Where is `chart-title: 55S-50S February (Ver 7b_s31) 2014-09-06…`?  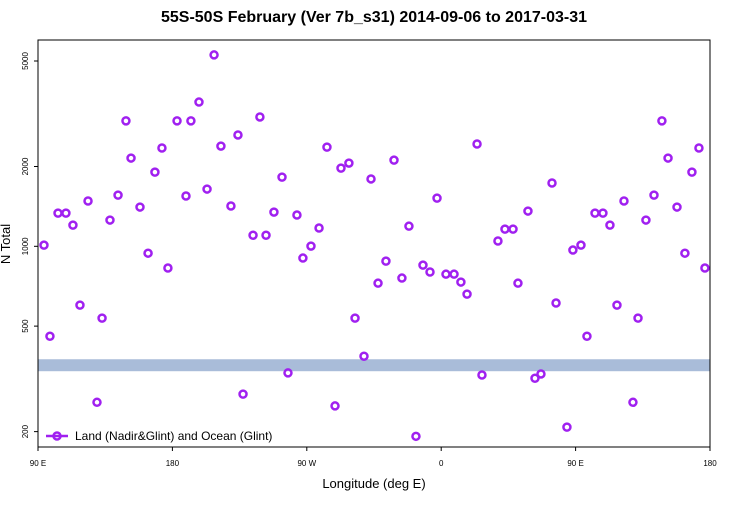
chart-title: 55S-50S February (Ver 7b_s31) 2014-09-06… is located at coordinates (374, 17).